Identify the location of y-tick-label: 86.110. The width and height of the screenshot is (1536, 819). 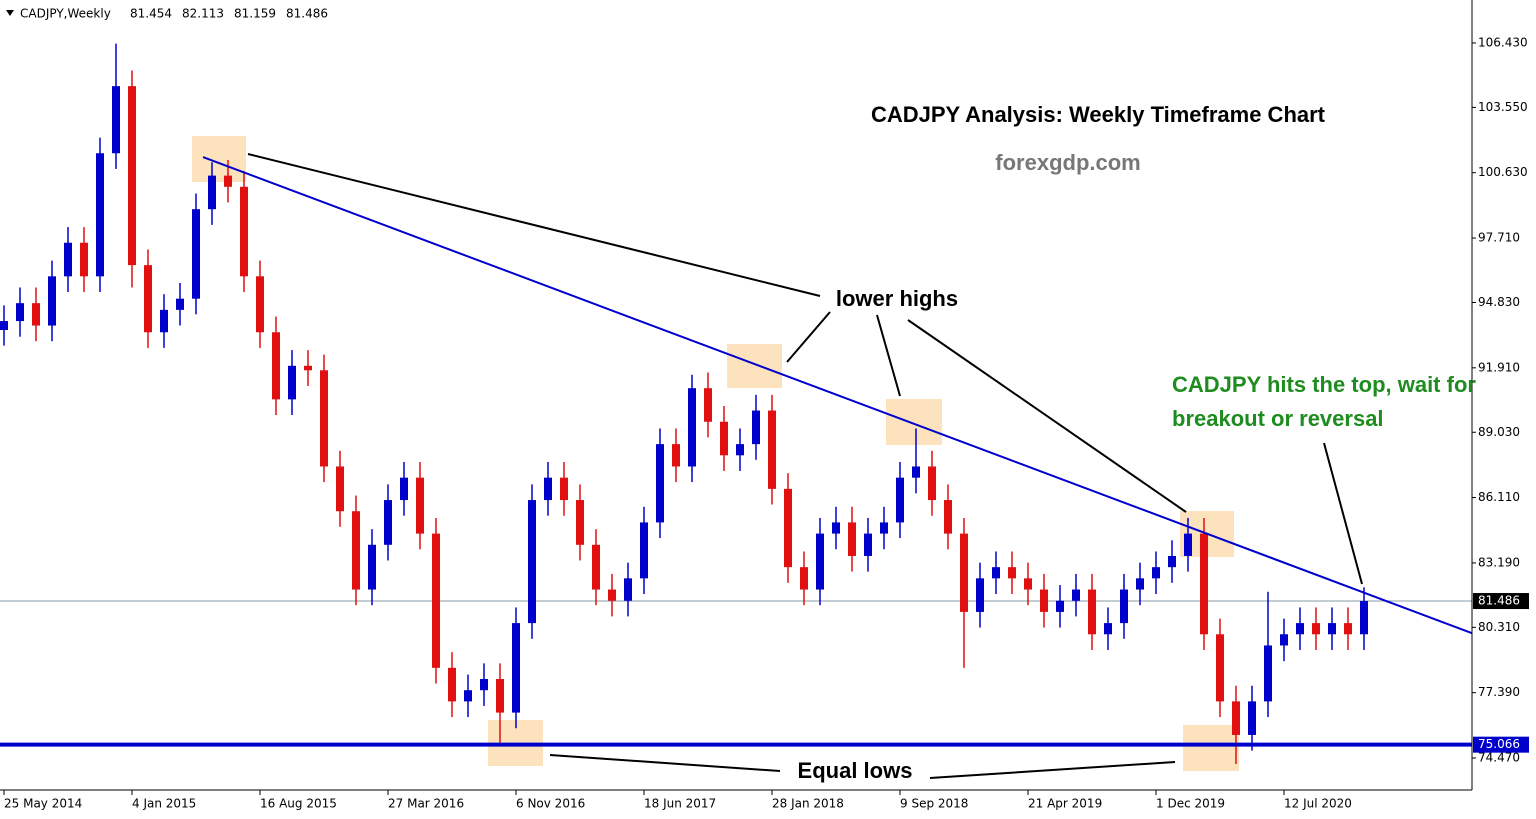
(1499, 497).